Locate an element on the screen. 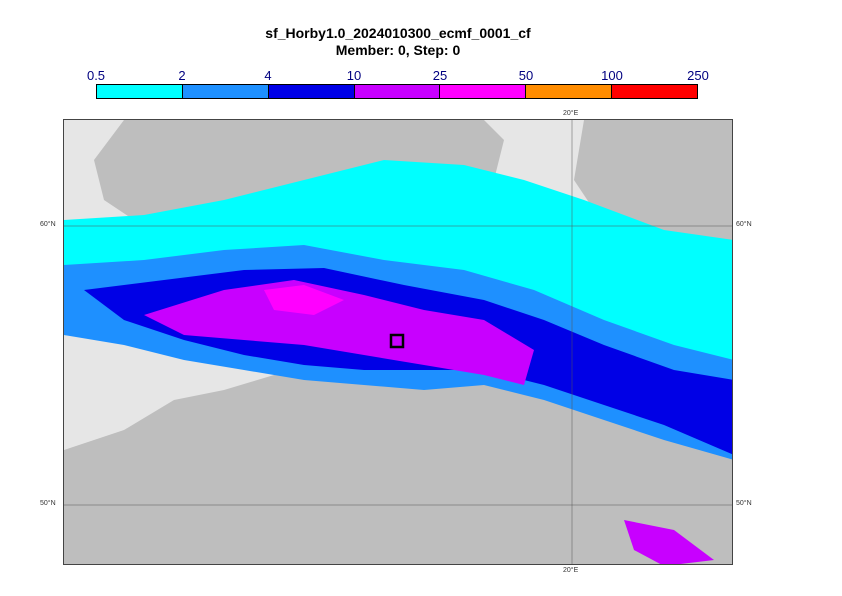 This screenshot has height=596, width=842. legend-tick: 250 is located at coordinates (698, 75).